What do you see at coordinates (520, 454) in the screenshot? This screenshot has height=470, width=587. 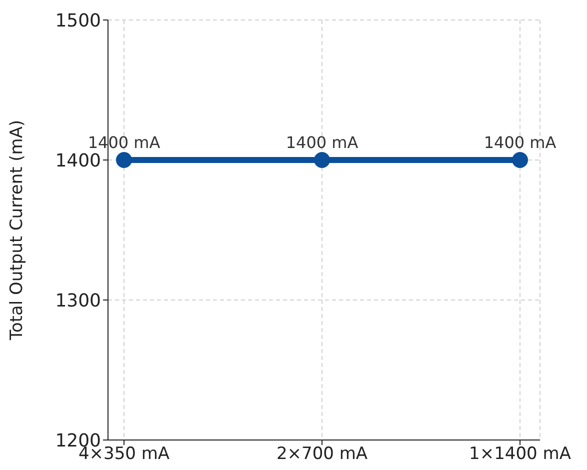 I see `x-tick-label: 1×1400 mA` at bounding box center [520, 454].